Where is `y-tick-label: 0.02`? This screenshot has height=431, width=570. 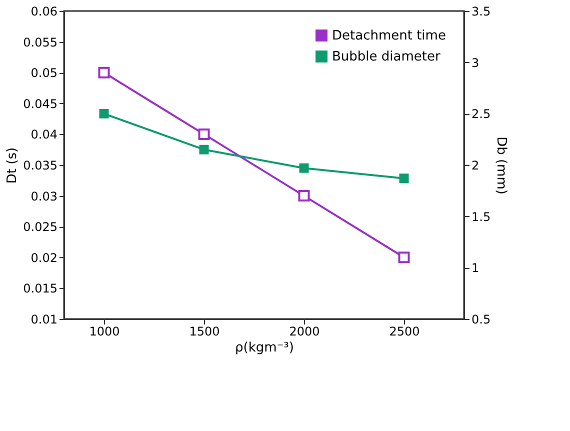 y-tick-label: 0.02 is located at coordinates (44, 257).